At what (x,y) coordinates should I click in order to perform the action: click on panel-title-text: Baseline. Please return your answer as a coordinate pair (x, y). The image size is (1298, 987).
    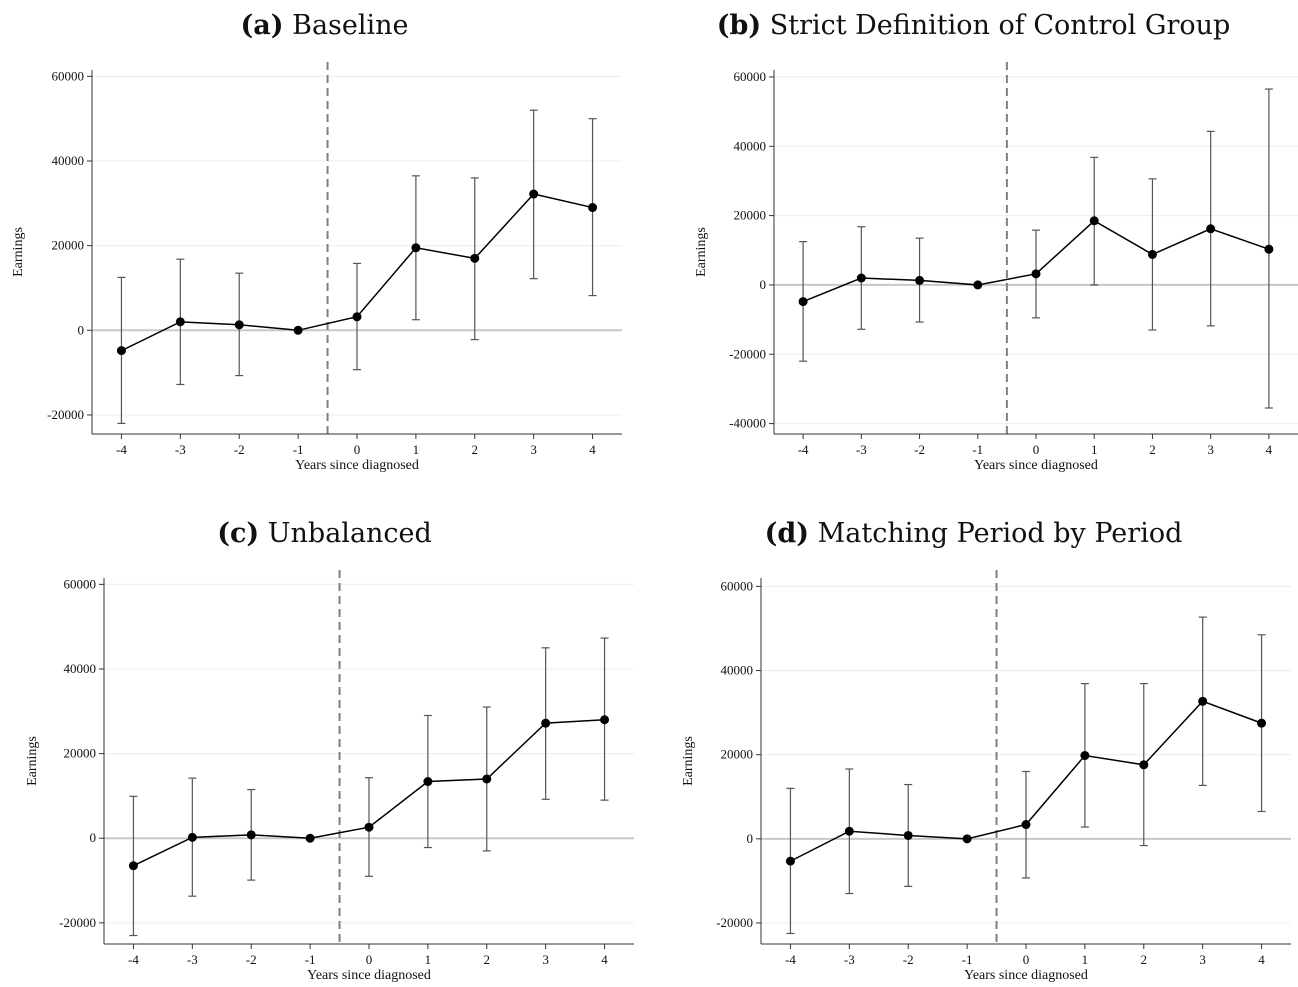
    Looking at the image, I should click on (350, 25).